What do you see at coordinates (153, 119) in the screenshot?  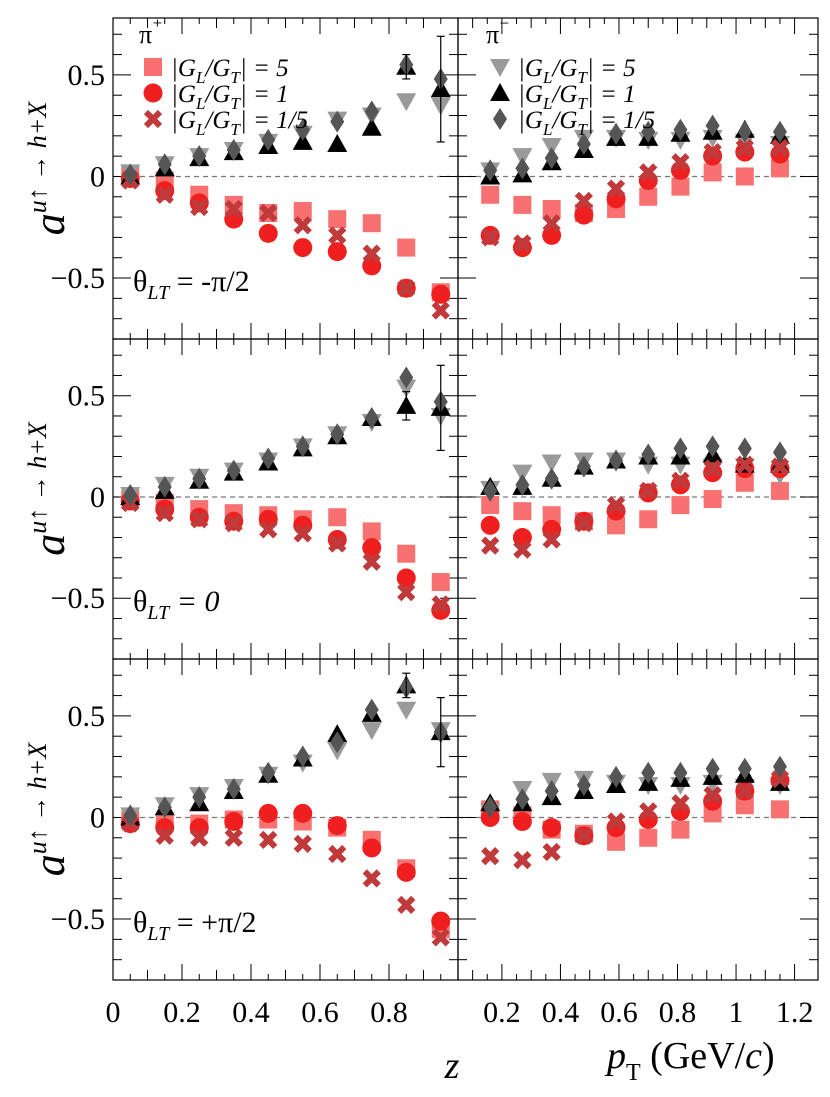 I see `legend-marker-r15` at bounding box center [153, 119].